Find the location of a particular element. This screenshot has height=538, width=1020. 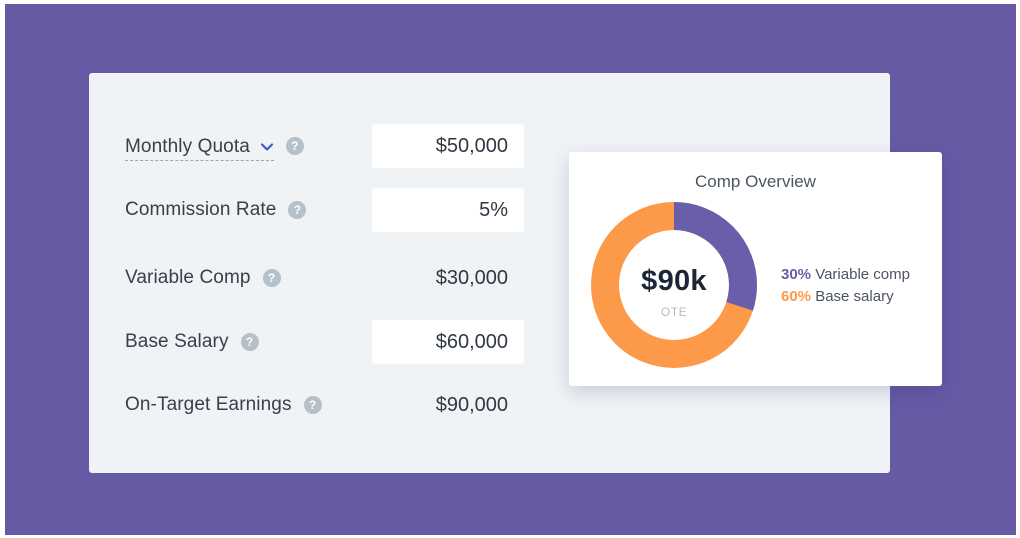

comp-legend: 30% Variable comp 60% Base salary is located at coordinates (845, 286).